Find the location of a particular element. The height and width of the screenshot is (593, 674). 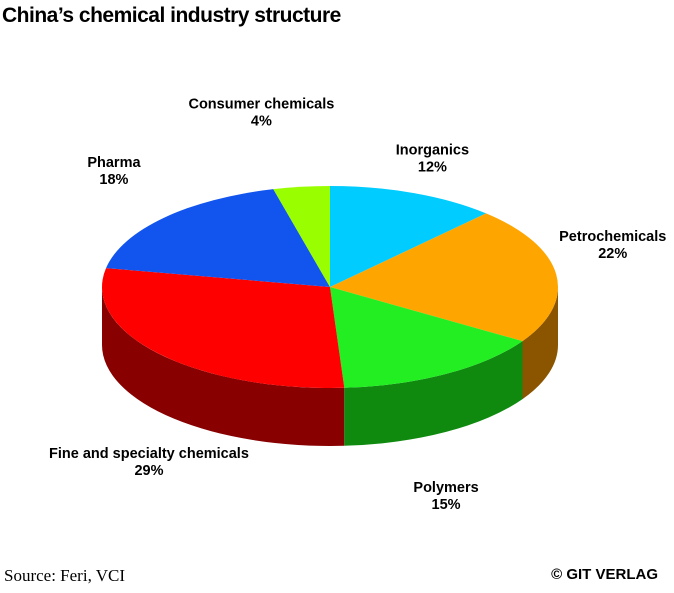

pie-slice-inorganics is located at coordinates (408, 236).